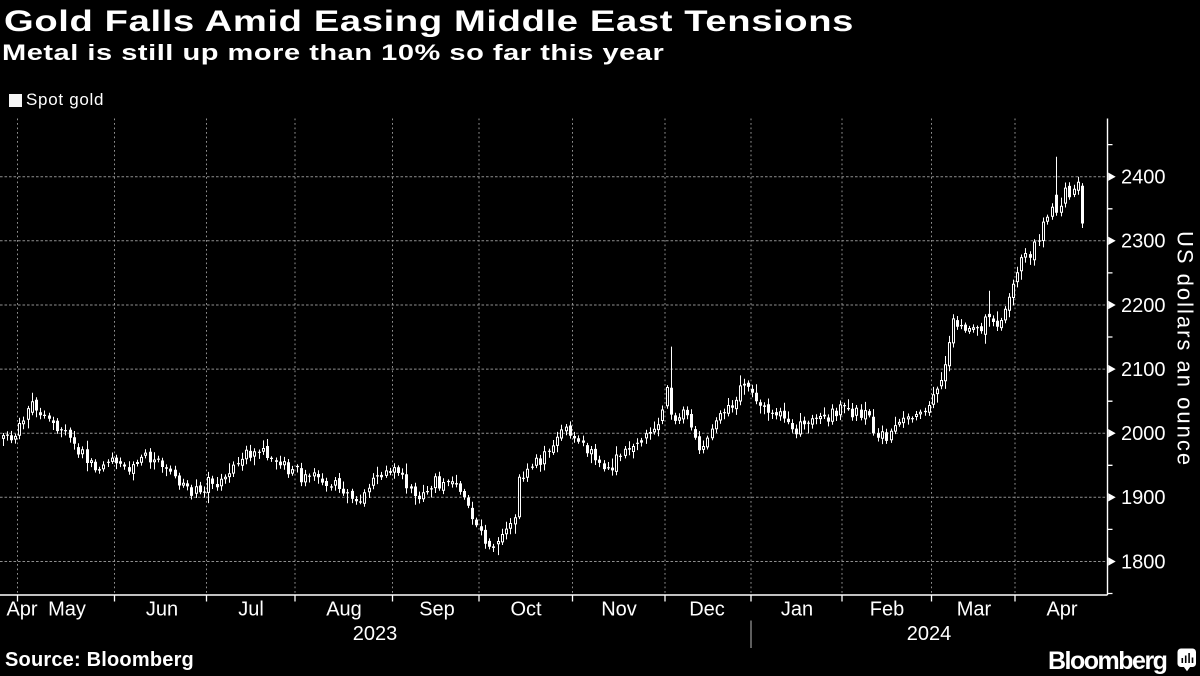  What do you see at coordinates (437, 610) in the screenshot?
I see `svg-text: Sep` at bounding box center [437, 610].